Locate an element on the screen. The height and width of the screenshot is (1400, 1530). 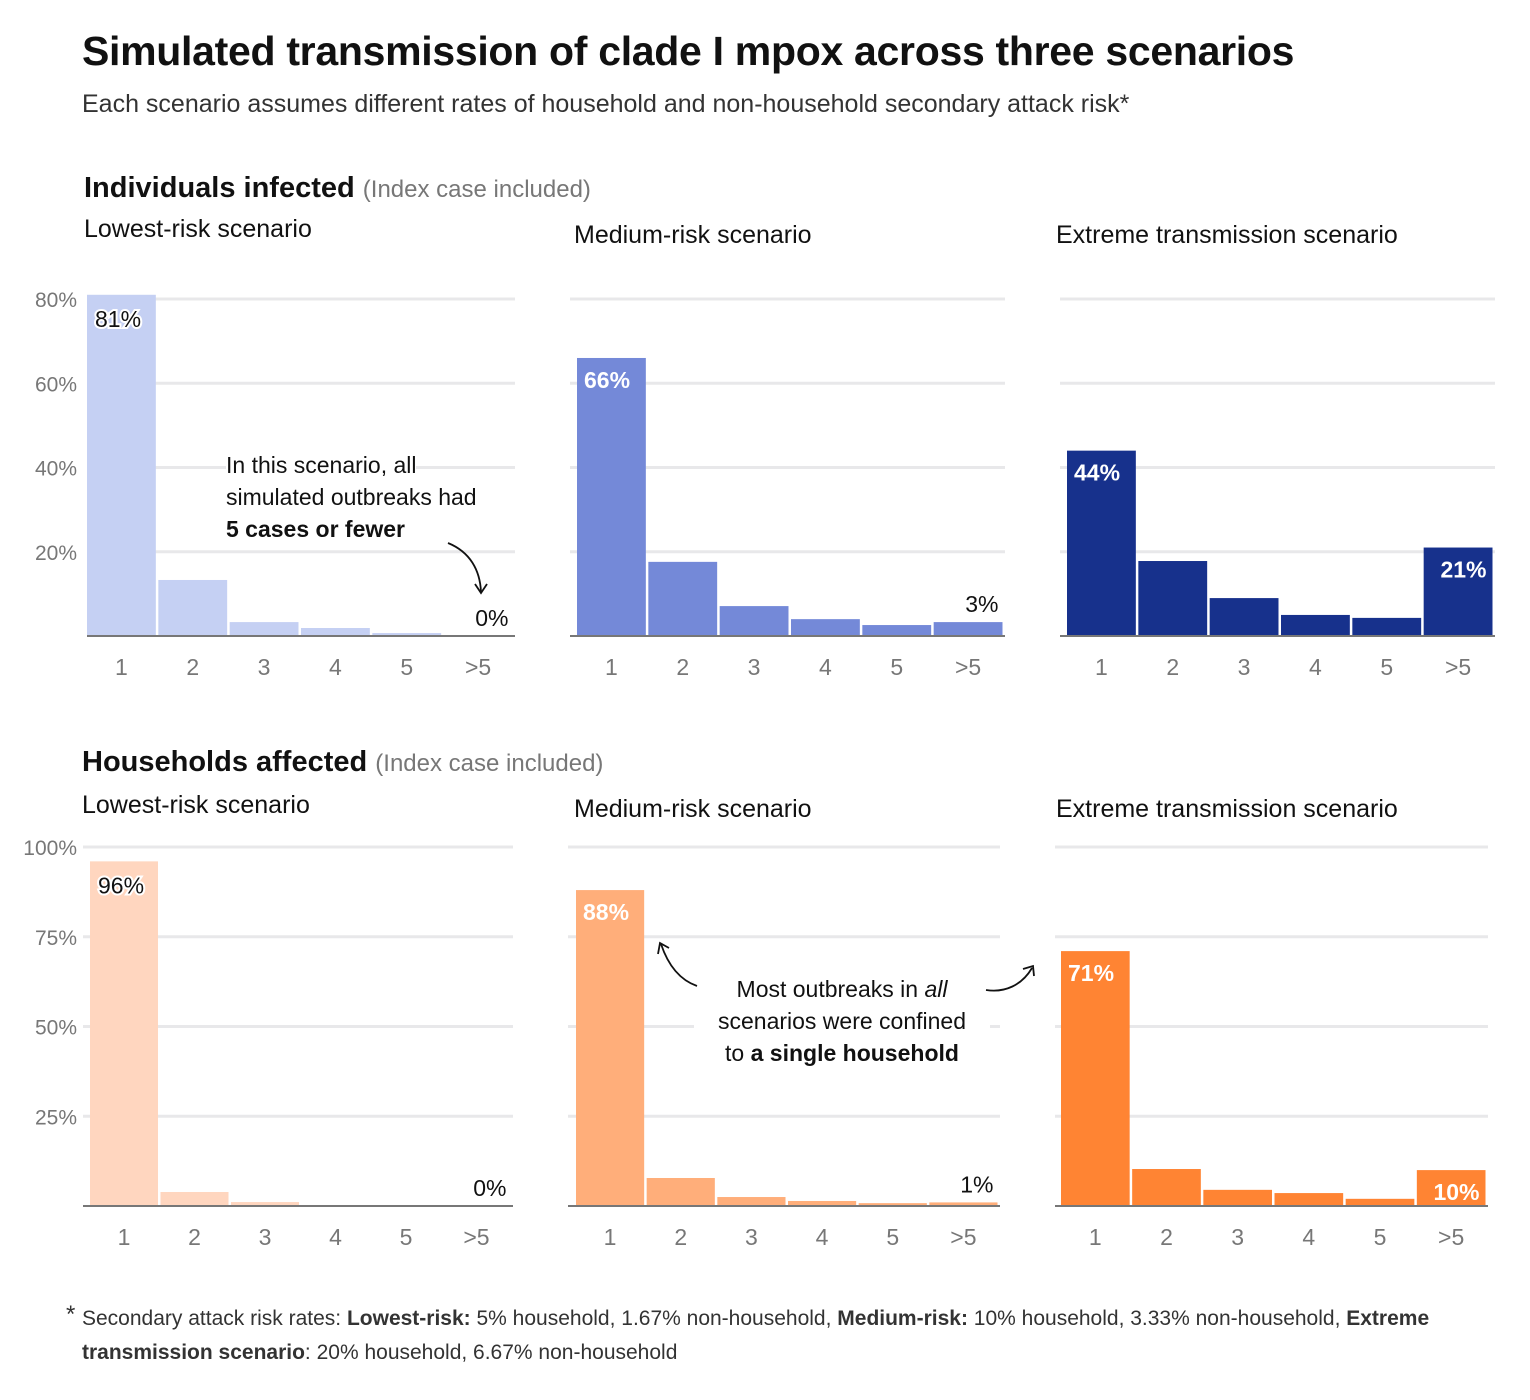
annotation-text: Most outbreaks in is located at coordinates (830, 989).